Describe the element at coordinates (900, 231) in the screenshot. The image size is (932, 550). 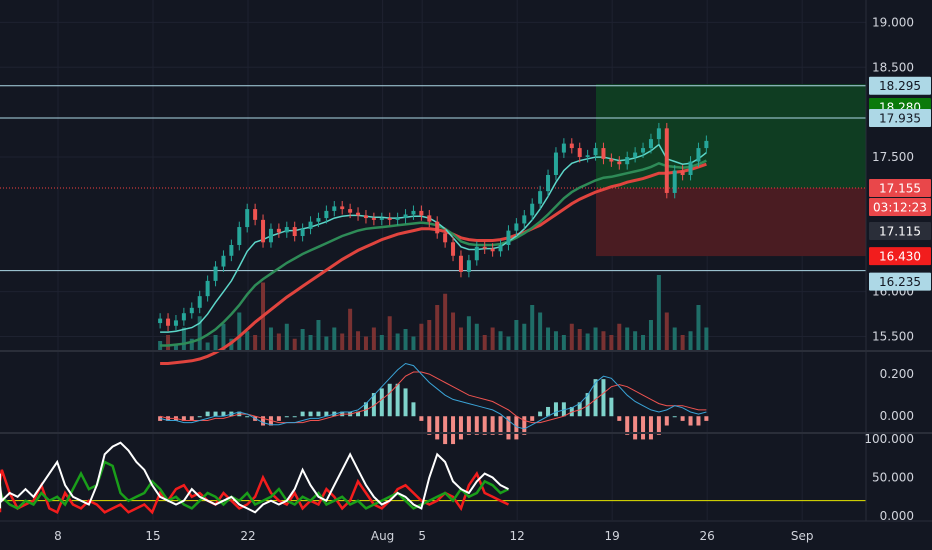
I see `last-price-badge` at that location.